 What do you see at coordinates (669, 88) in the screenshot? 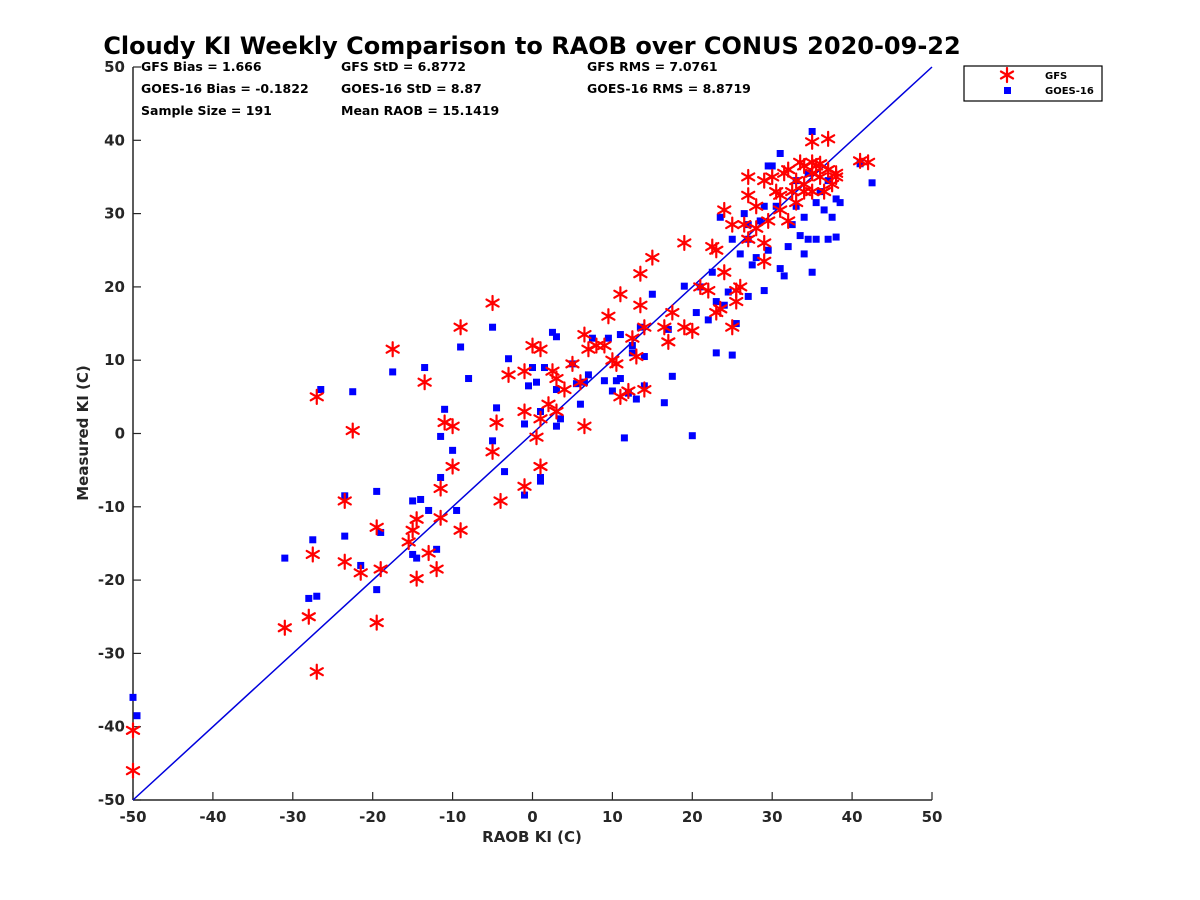
I see `stat-goes-rms: GOES-16 RMS = 8.8719` at bounding box center [669, 88].